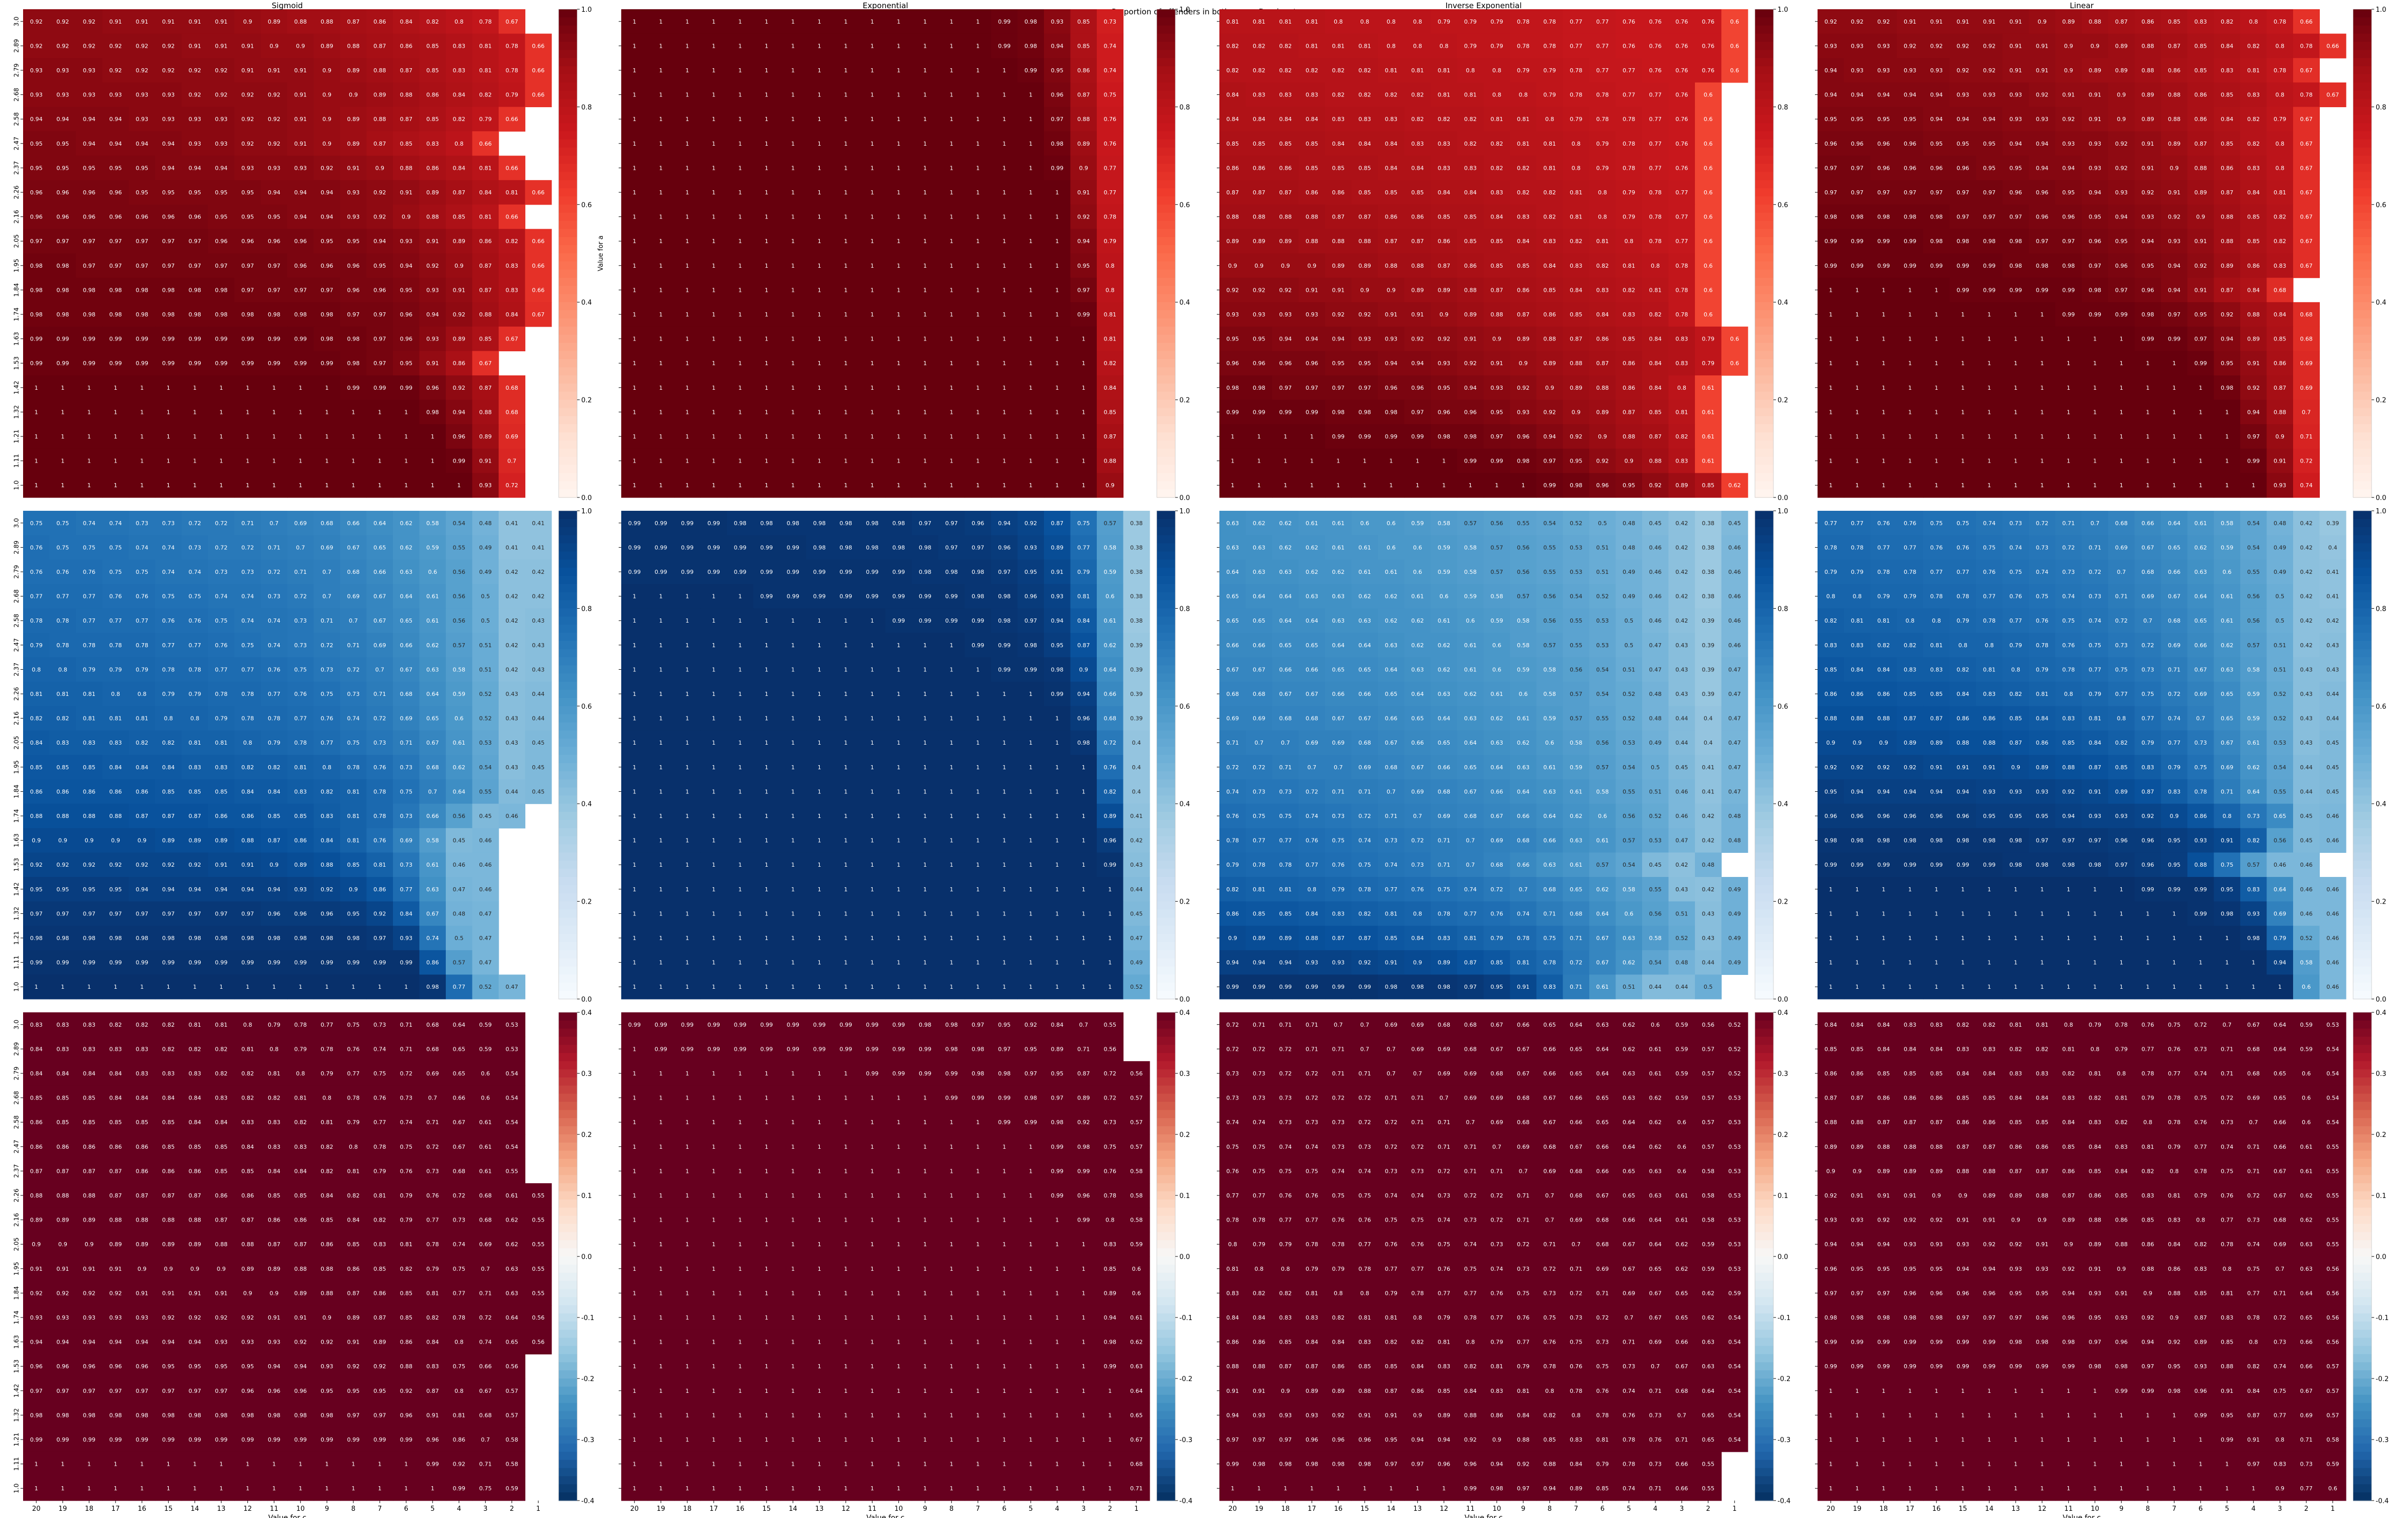  Describe the element at coordinates (247, 743) in the screenshot. I see `cell-value-label: 0.8` at that location.